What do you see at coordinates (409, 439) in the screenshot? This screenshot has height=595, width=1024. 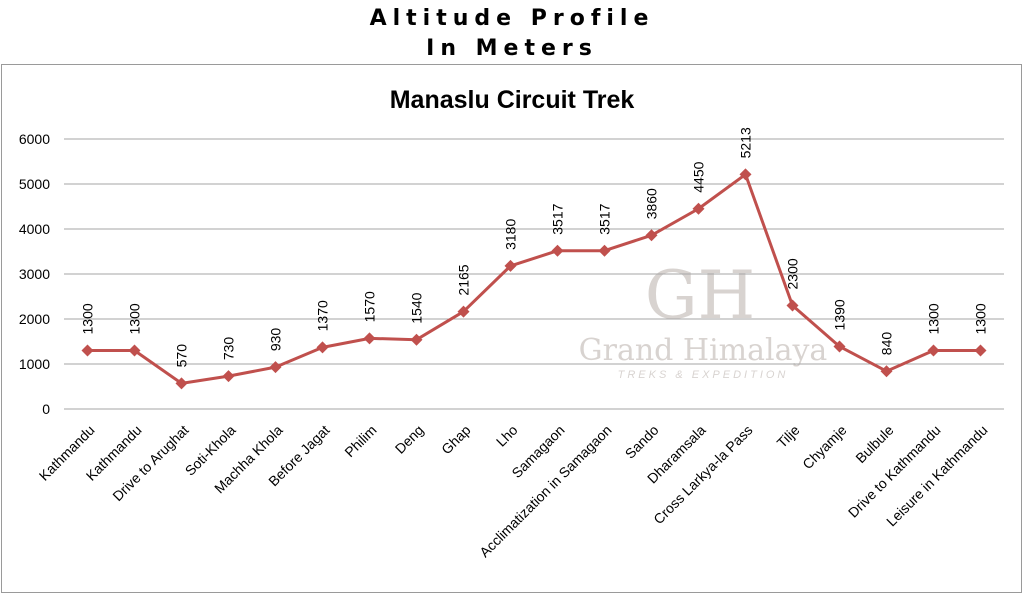 I see `x-tick-label: Deng` at bounding box center [409, 439].